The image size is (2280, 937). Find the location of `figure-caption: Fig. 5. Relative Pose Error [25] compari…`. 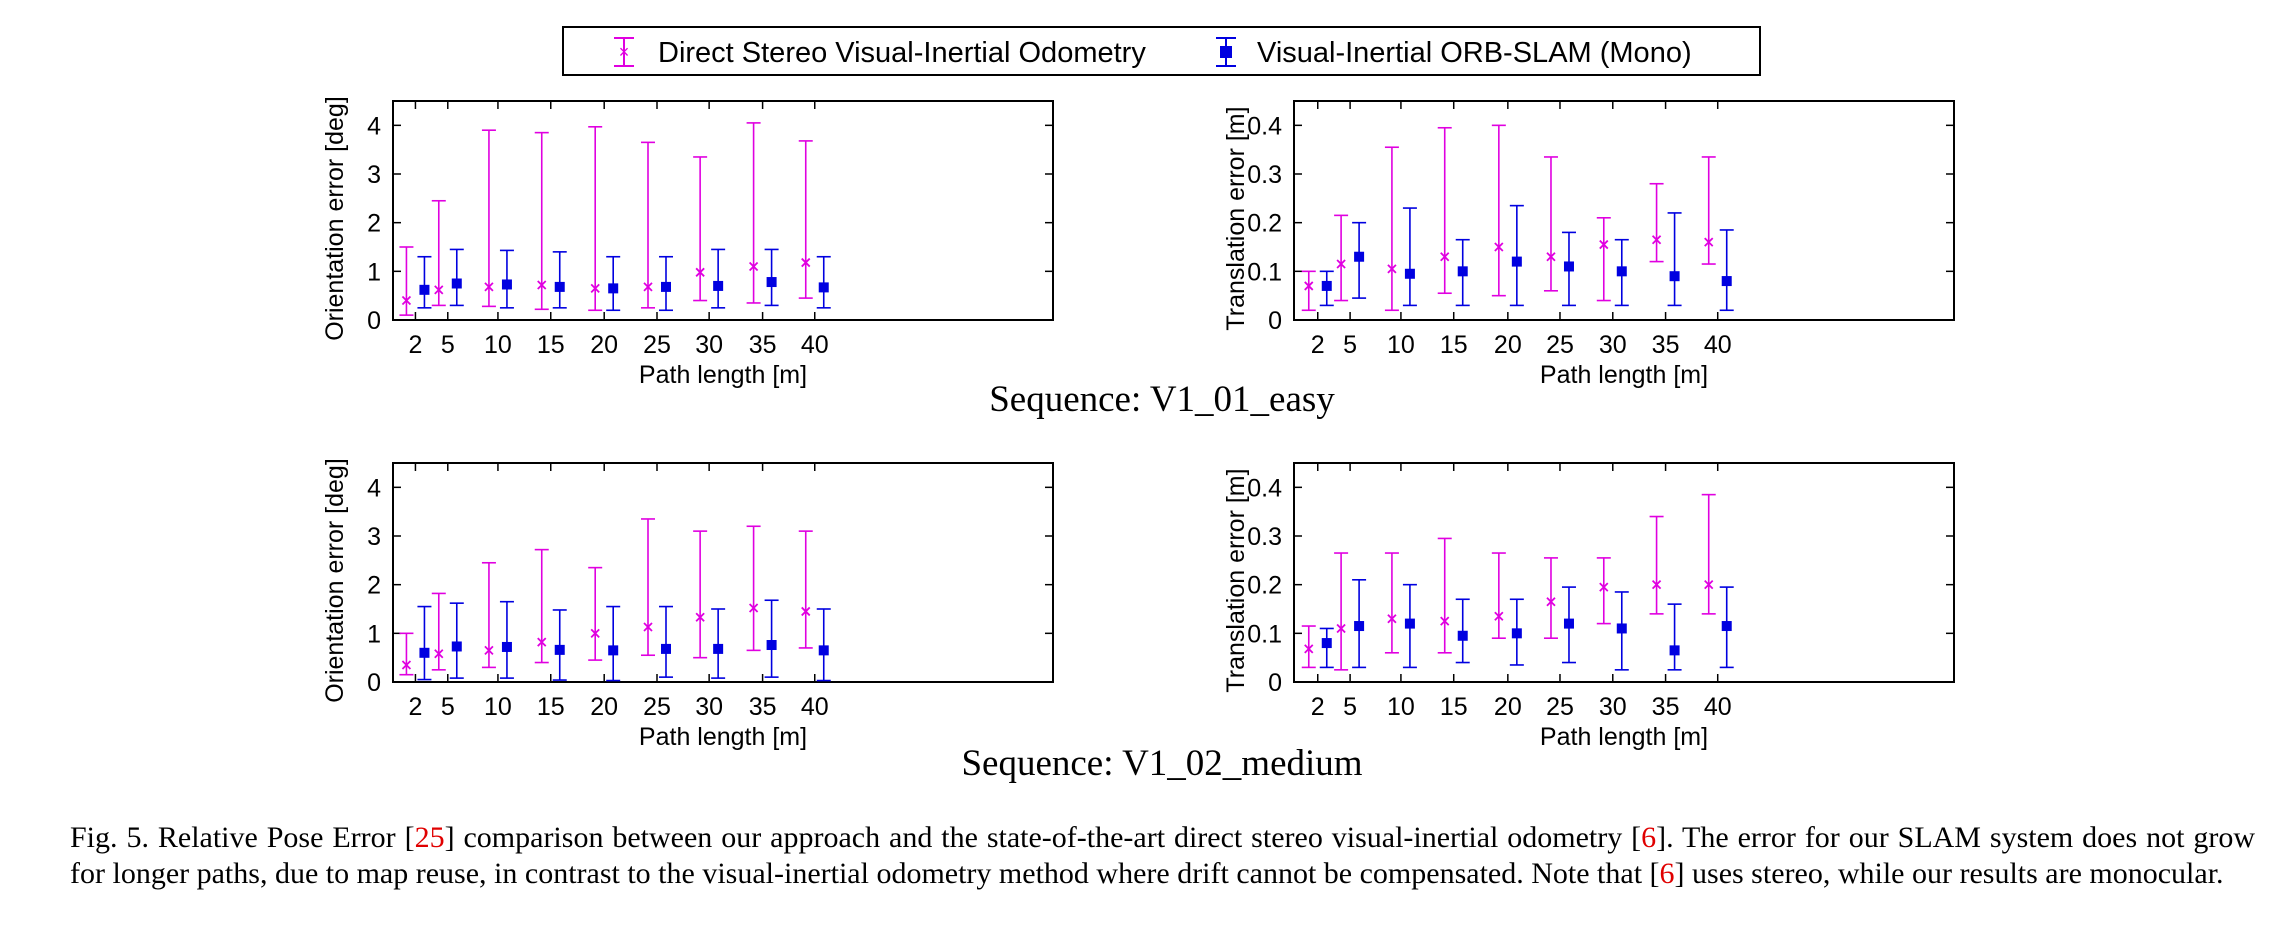

figure-caption: Fig. 5. Relative Pose Error [25] compari… is located at coordinates (1162, 856).